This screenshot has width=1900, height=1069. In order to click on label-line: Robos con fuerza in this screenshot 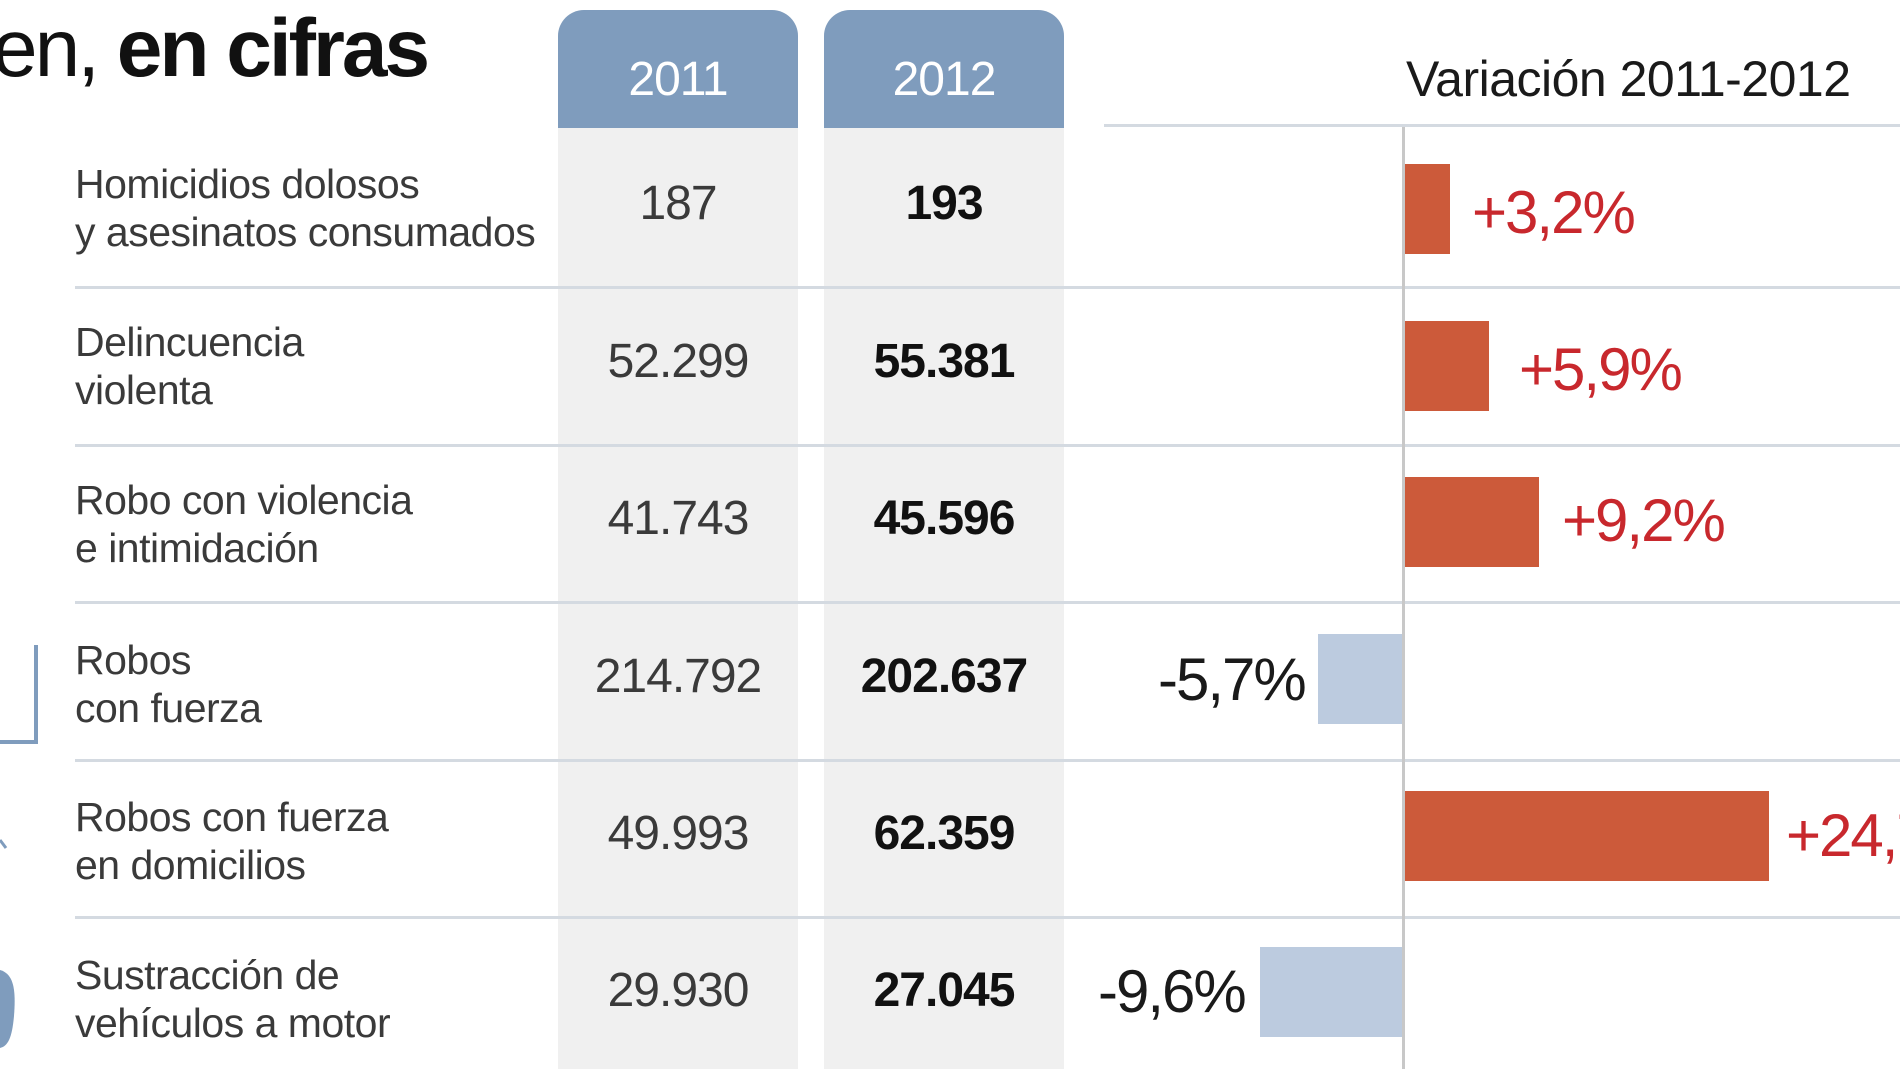, I will do `click(232, 817)`.